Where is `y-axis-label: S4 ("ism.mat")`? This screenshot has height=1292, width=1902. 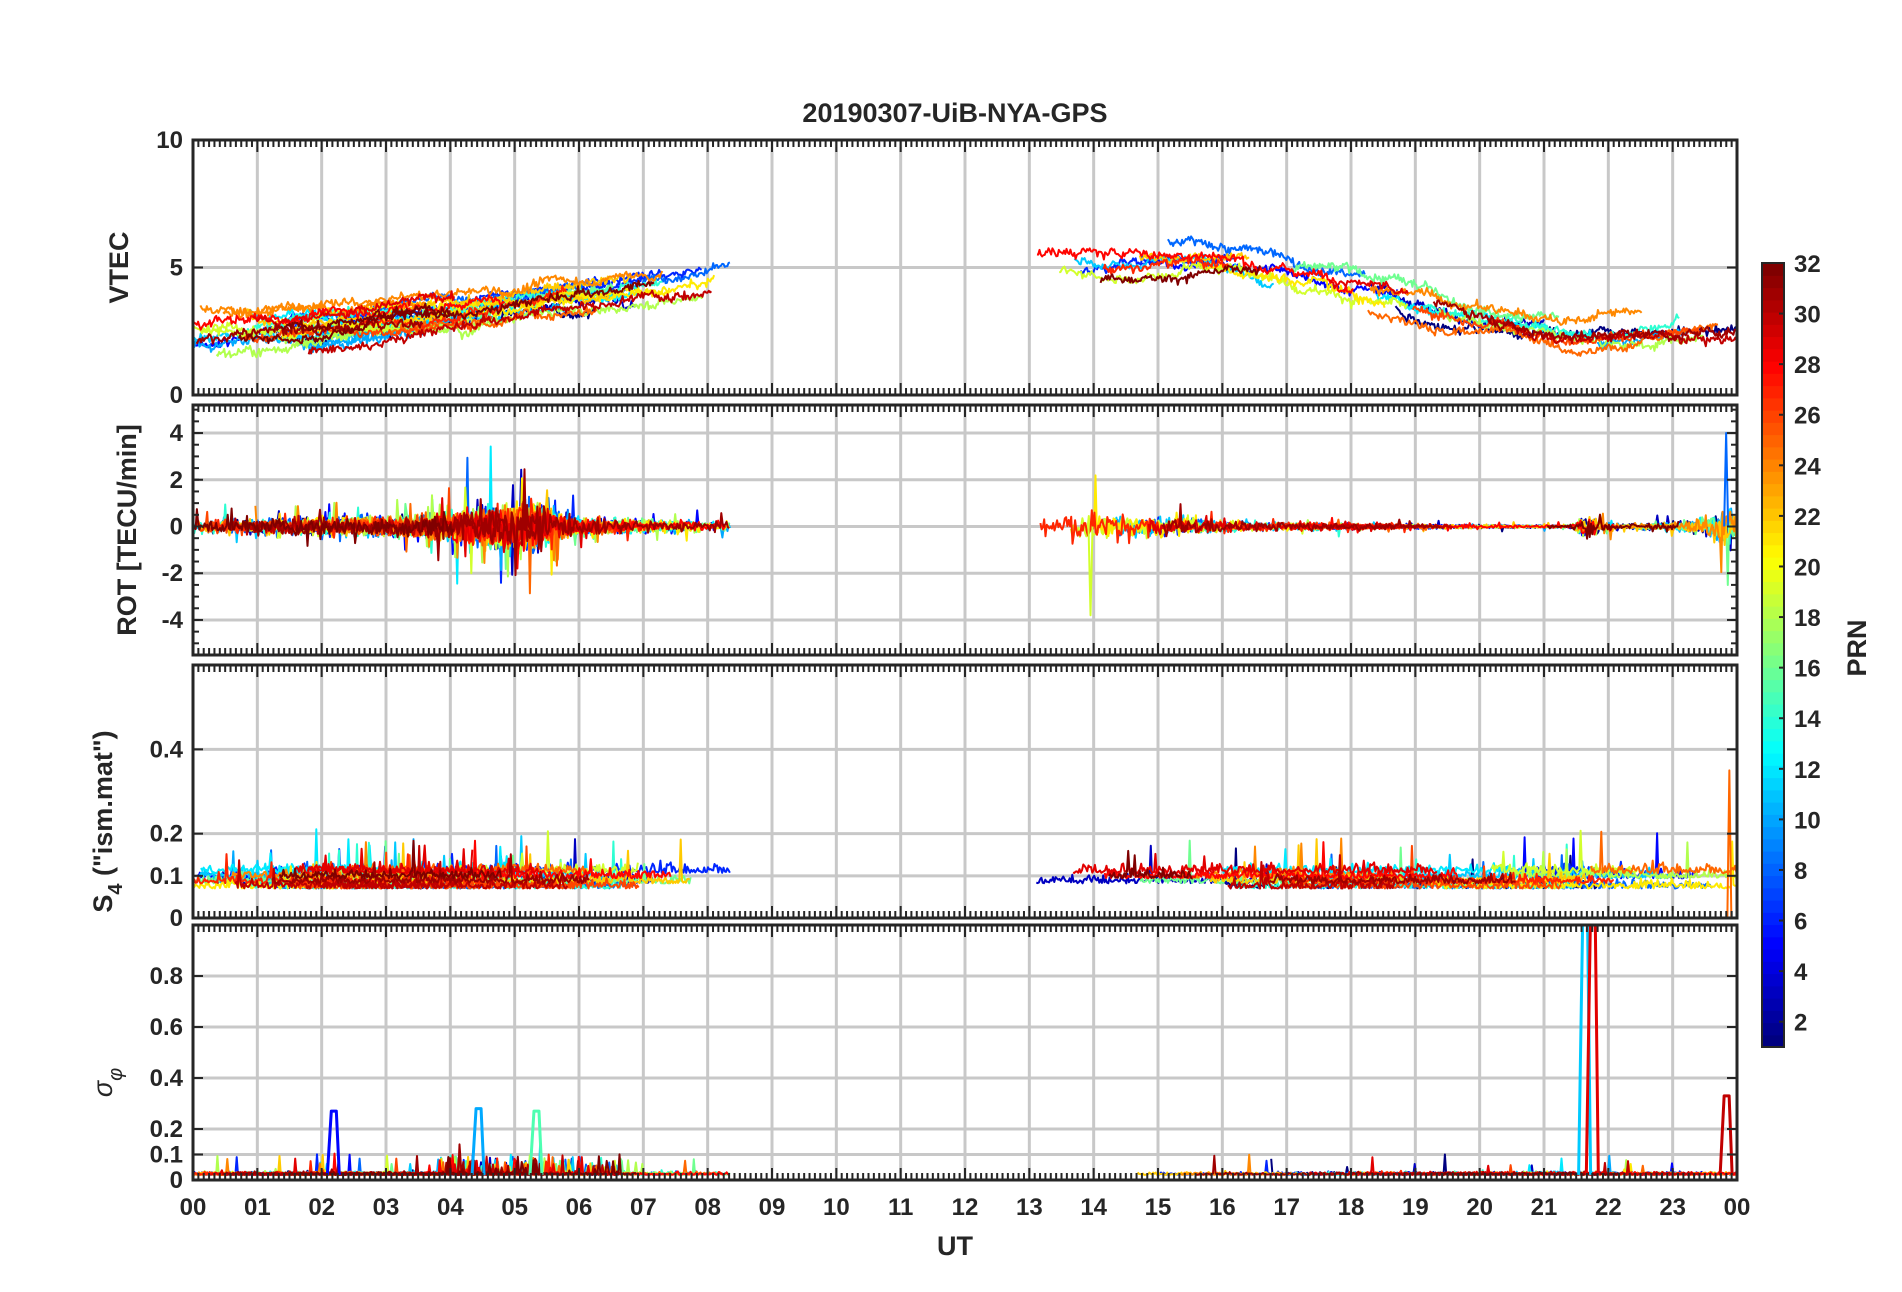
y-axis-label: S4 ("ism.mat") is located at coordinates (107, 821).